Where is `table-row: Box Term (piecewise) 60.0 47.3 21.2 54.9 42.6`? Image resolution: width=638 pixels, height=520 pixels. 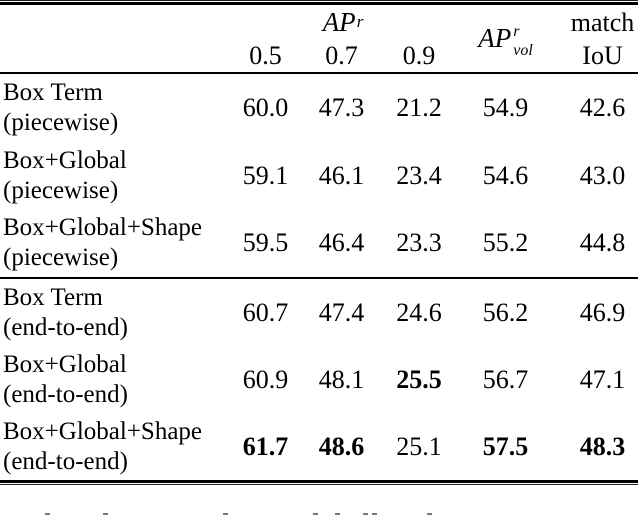
table-row: Box Term (piecewise) 60.0 47.3 21.2 54.9 42.6 is located at coordinates (319, 108).